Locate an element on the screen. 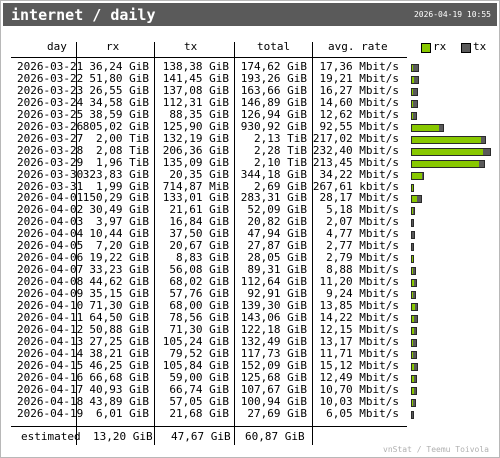 Image resolution: width=500 pixels, height=458 pixels. total-cell: 100,94 GiB is located at coordinates (273, 401).